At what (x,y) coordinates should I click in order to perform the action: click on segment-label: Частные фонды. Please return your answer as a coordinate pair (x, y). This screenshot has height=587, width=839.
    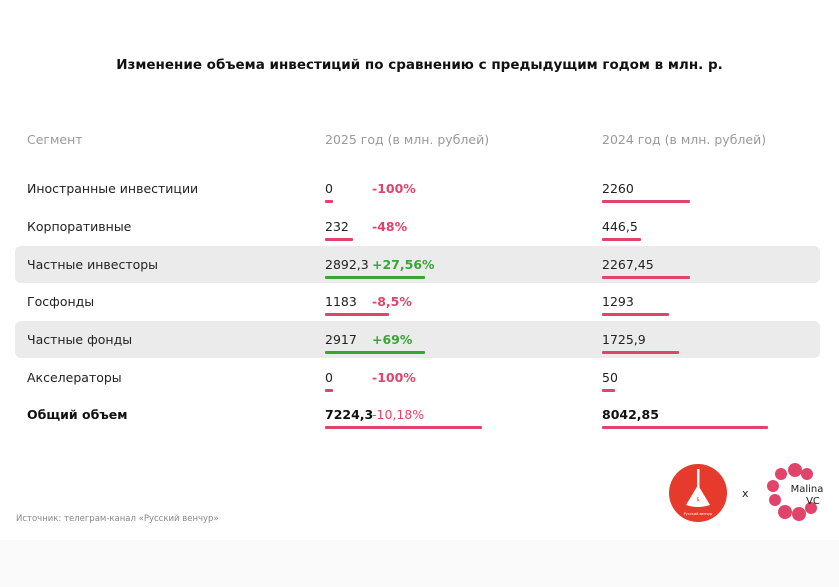
    Looking at the image, I should click on (80, 339).